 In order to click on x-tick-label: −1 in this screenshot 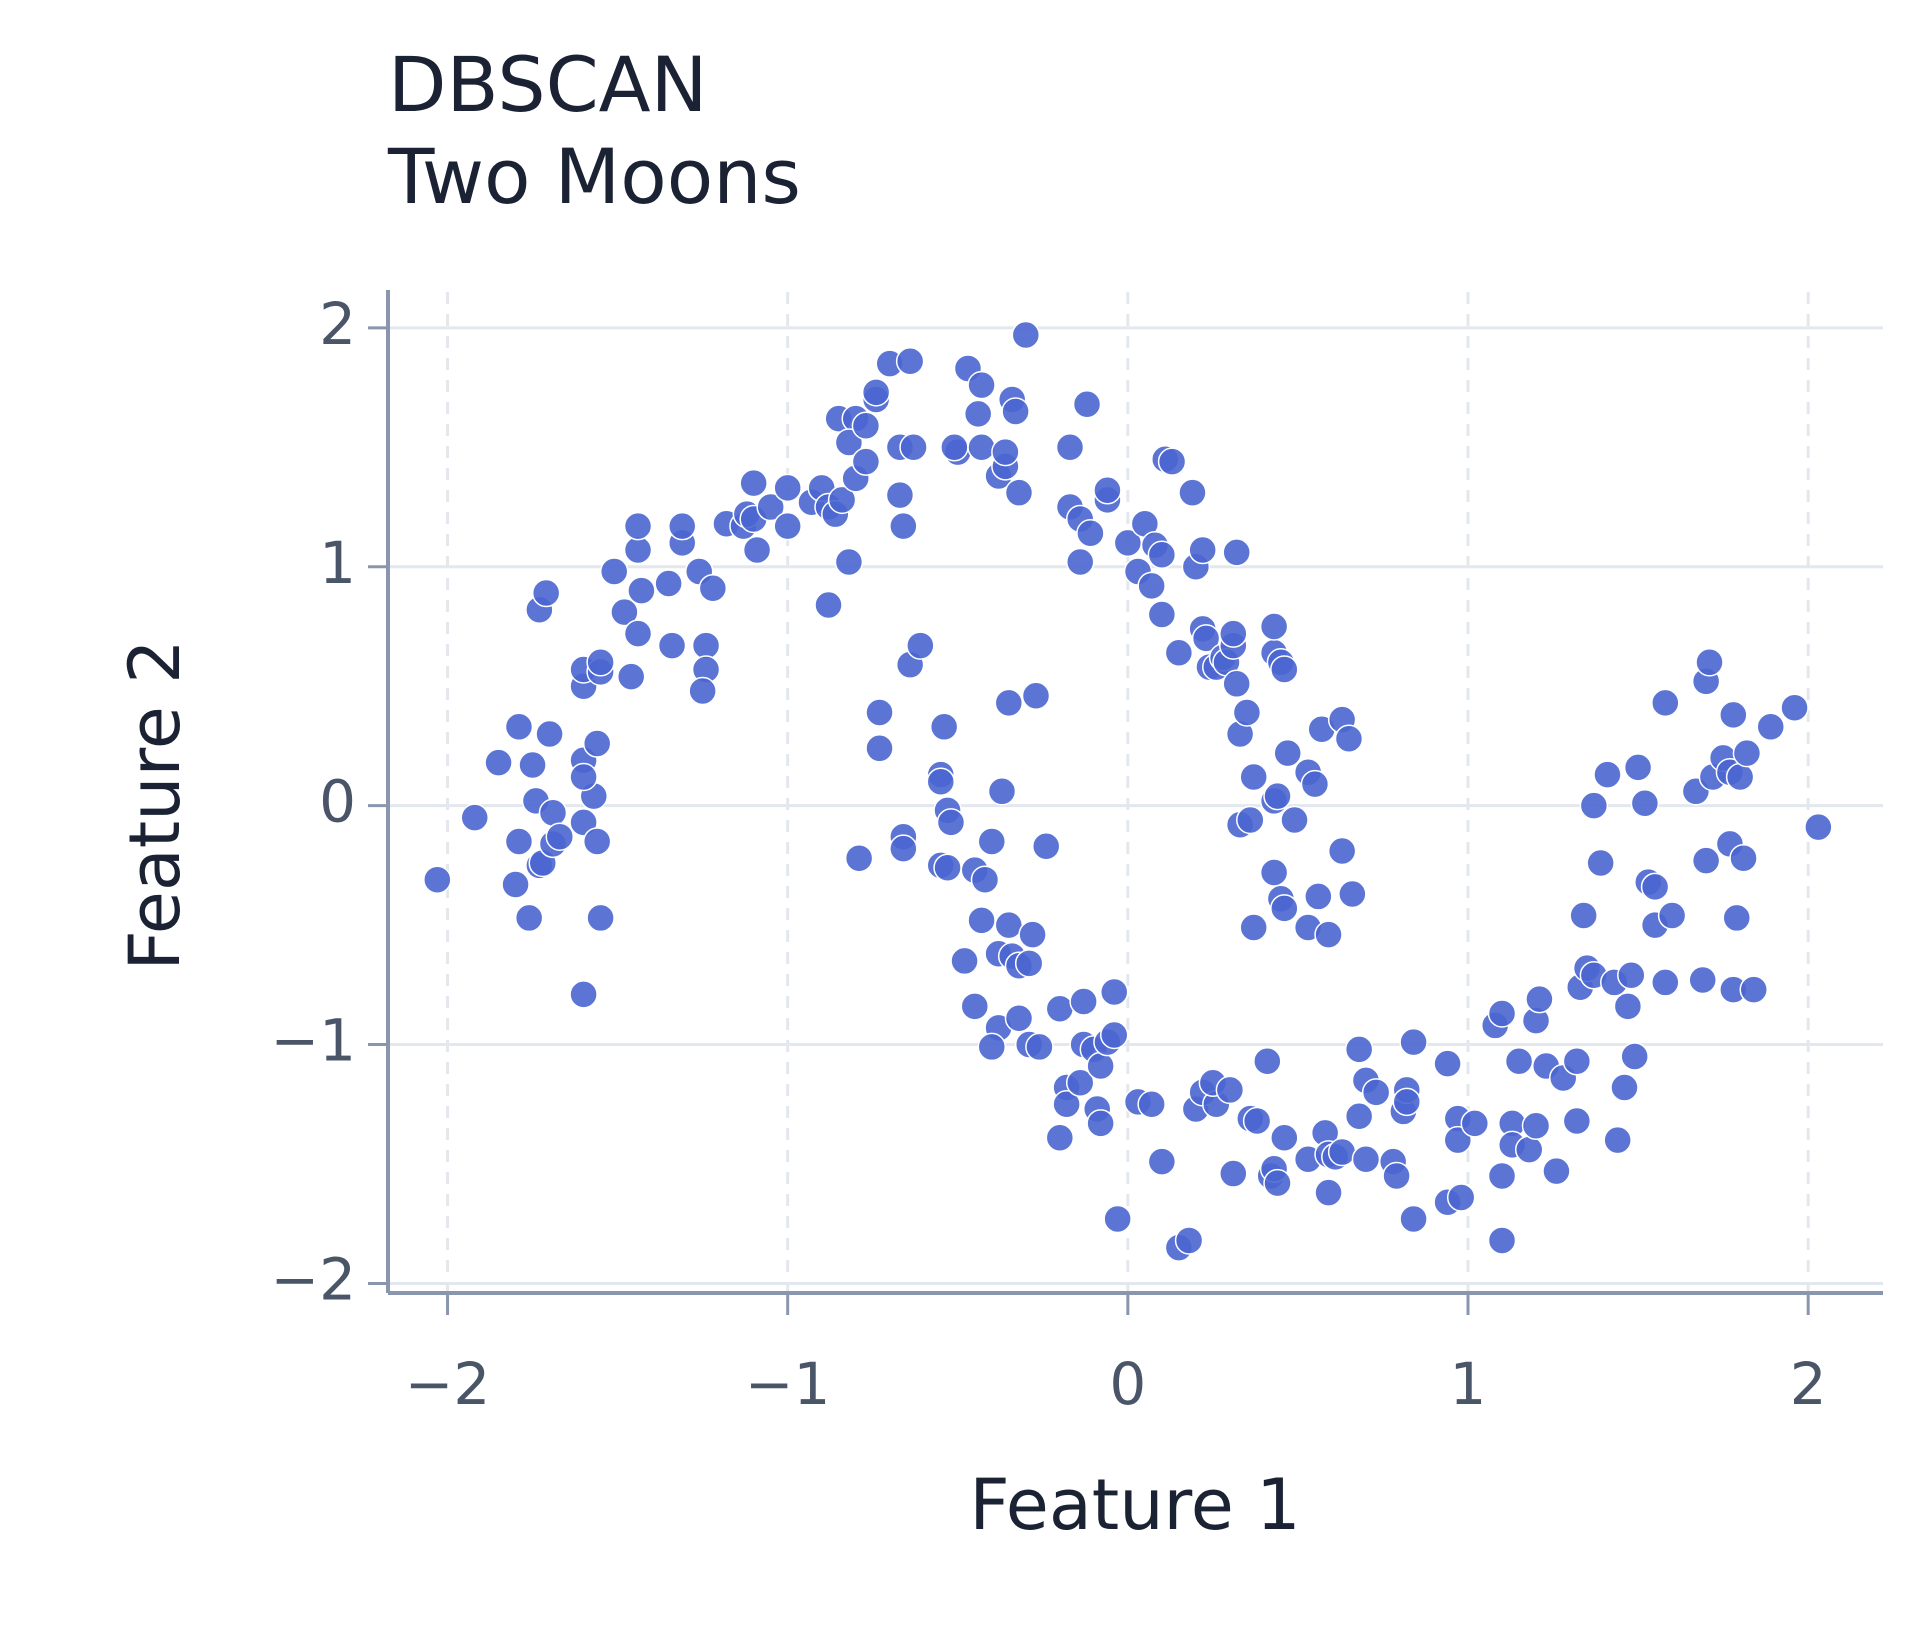, I will do `click(788, 1384)`.